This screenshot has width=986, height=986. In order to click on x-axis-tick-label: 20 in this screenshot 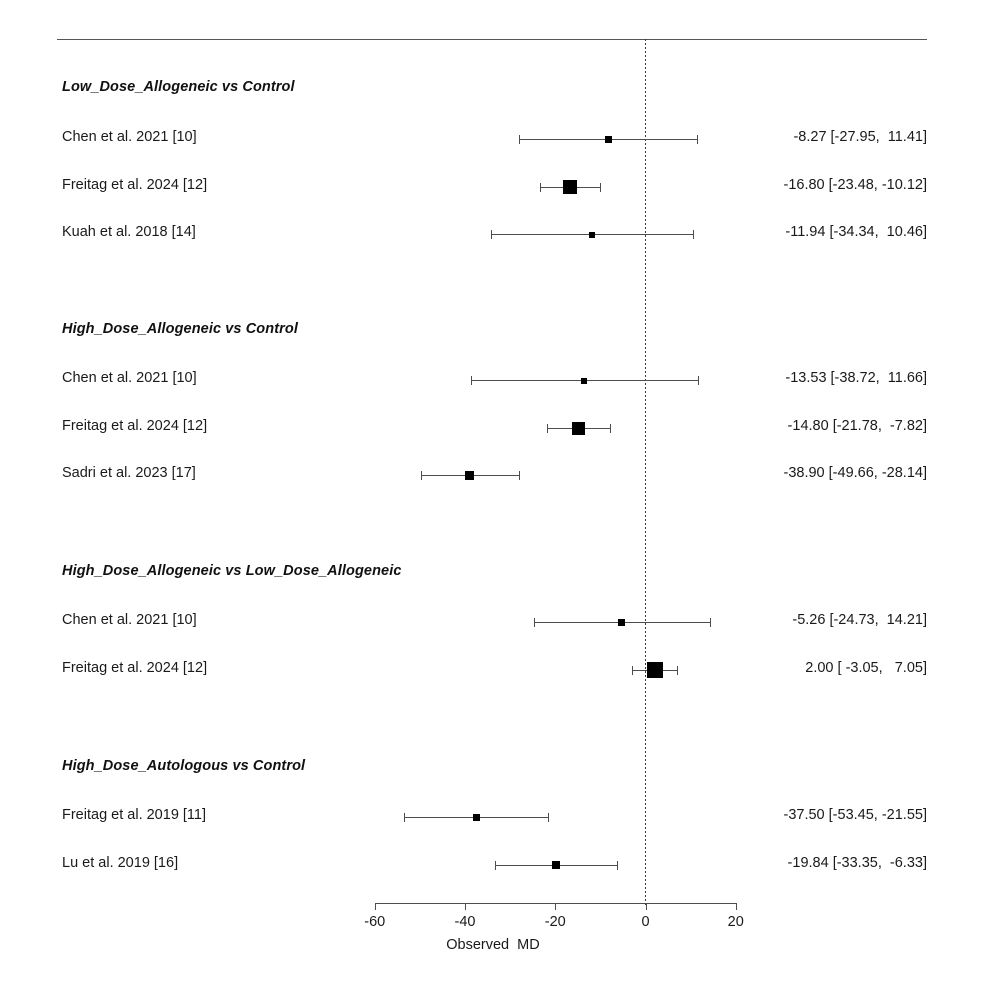, I will do `click(735, 922)`.